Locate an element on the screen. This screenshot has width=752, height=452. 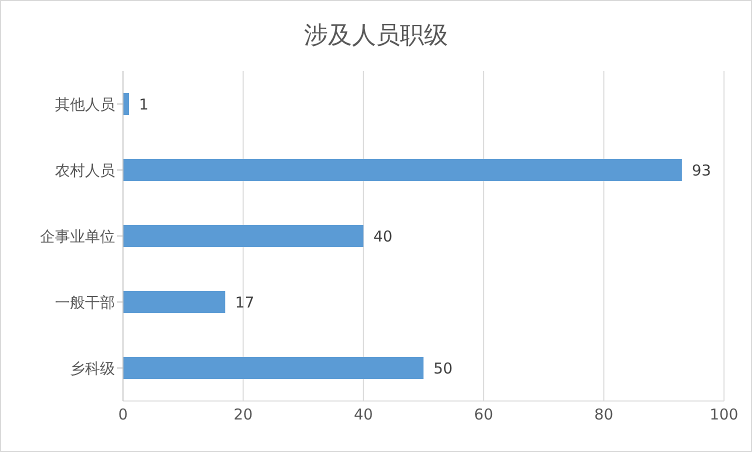
y-tick-label: 其他人员 is located at coordinates (85, 104).